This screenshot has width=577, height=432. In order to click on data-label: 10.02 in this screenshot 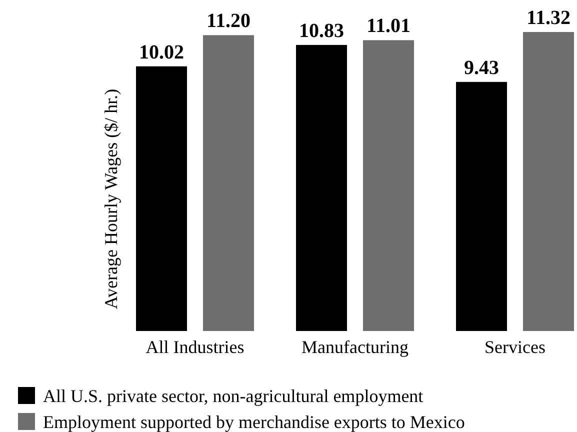, I will do `click(161, 52)`.